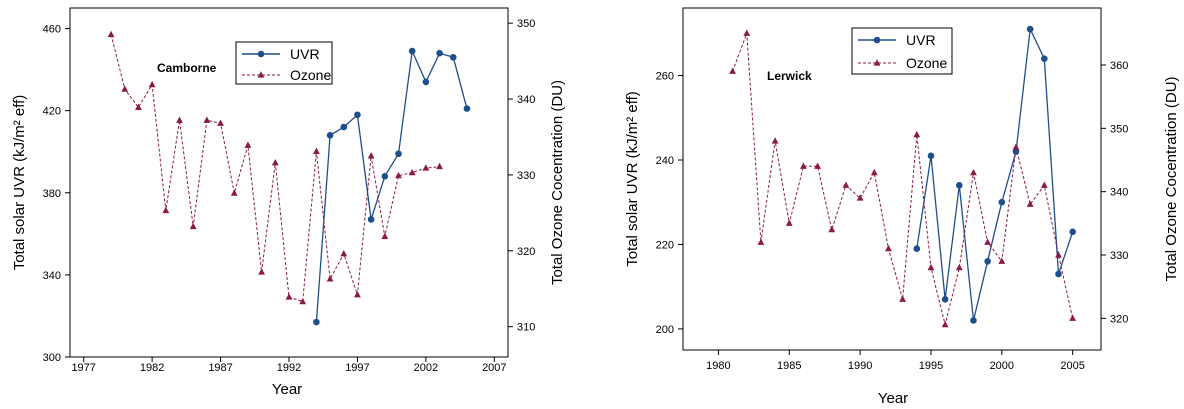 The width and height of the screenshot is (1184, 409). Describe the element at coordinates (52, 276) in the screenshot. I see `y-left-tick-label: 340` at that location.